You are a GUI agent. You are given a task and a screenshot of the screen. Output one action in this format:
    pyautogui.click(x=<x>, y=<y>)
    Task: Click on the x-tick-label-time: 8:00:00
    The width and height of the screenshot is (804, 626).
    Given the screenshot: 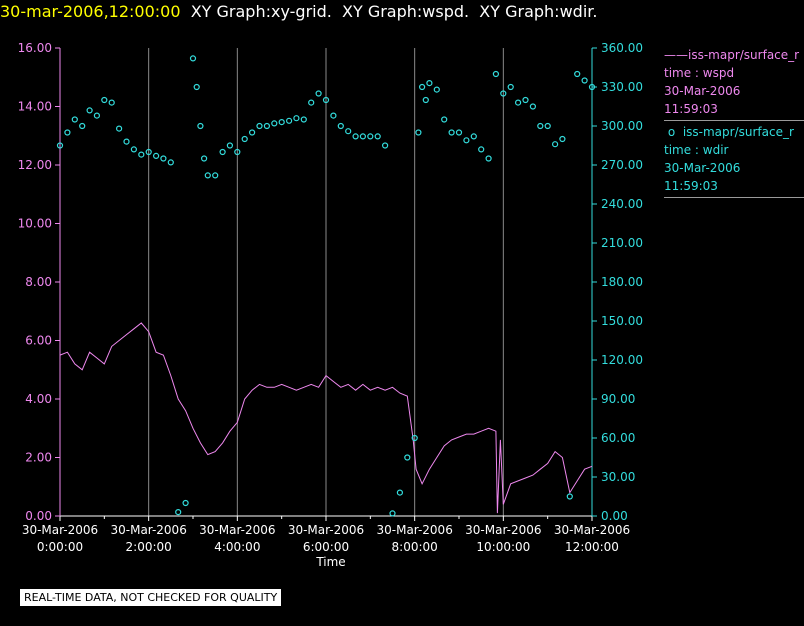 What is the action you would take?
    pyautogui.click(x=415, y=547)
    